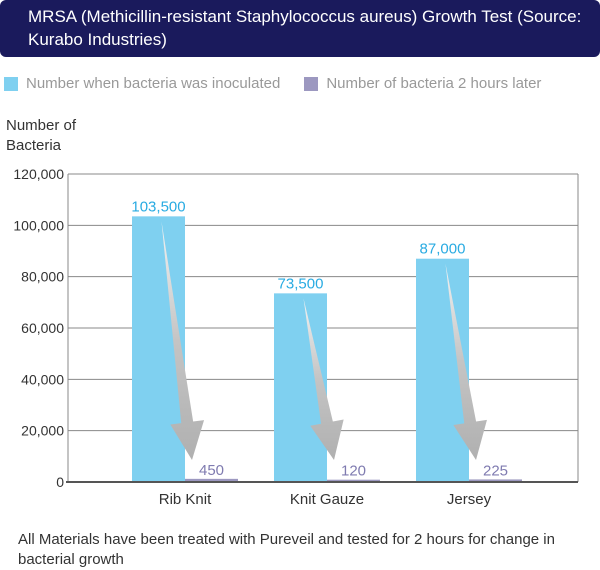 The width and height of the screenshot is (600, 570). I want to click on data-label: 103,500, so click(158, 206).